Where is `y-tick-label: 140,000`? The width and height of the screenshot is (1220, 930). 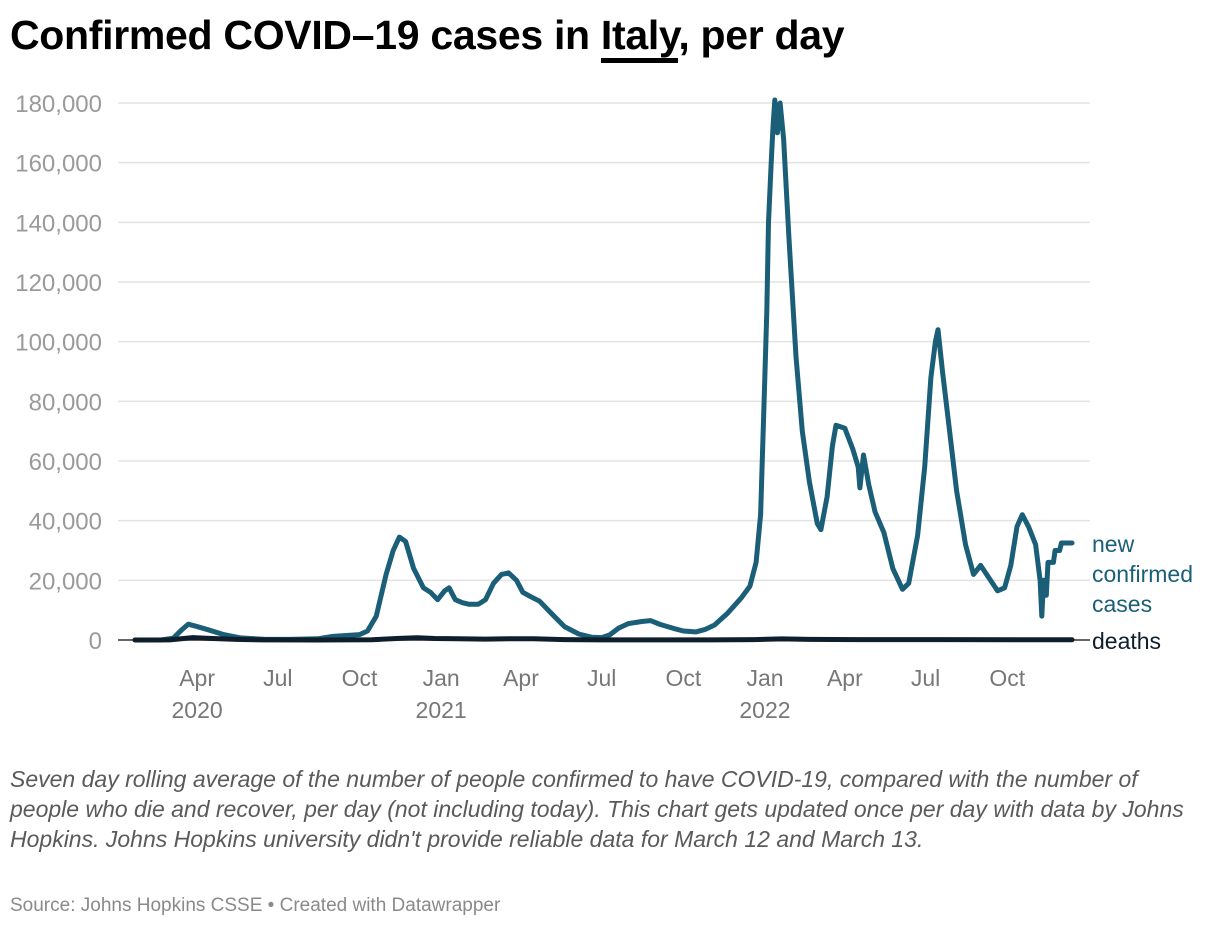 y-tick-label: 140,000 is located at coordinates (58, 223).